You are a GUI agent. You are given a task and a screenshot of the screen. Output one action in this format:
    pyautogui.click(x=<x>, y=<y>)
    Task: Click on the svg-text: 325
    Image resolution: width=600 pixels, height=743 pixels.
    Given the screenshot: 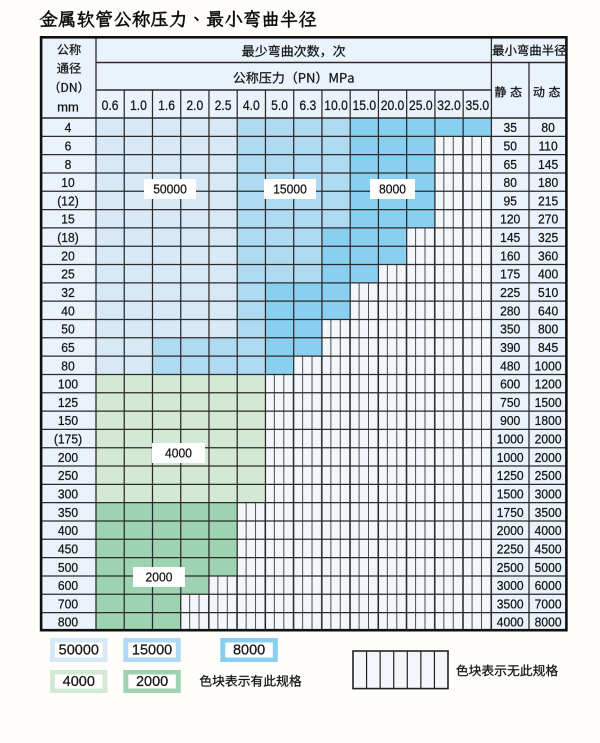 What is the action you would take?
    pyautogui.click(x=548, y=238)
    